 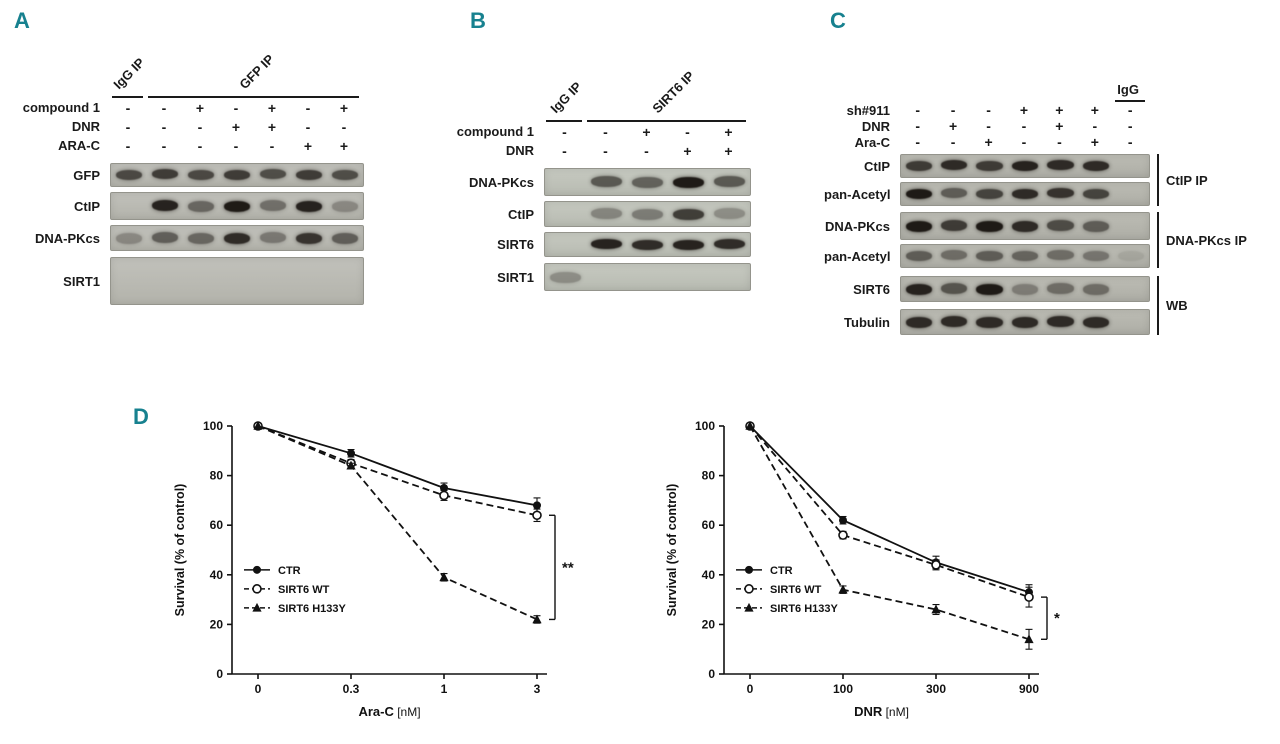 What do you see at coordinates (22, 20) in the screenshot?
I see `panel-a-label: A` at bounding box center [22, 20].